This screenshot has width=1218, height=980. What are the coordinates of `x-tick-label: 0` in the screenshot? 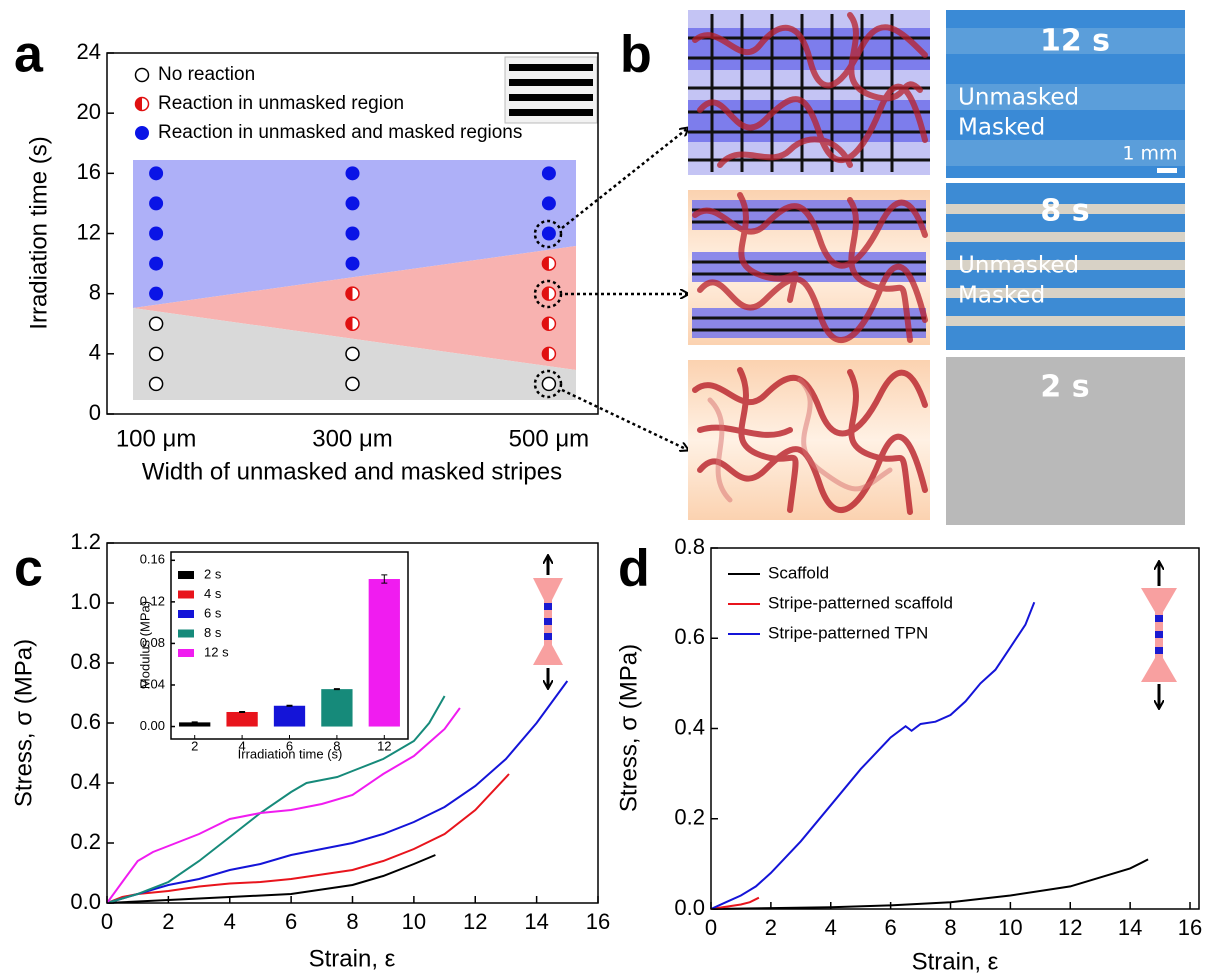 It's located at (107, 921).